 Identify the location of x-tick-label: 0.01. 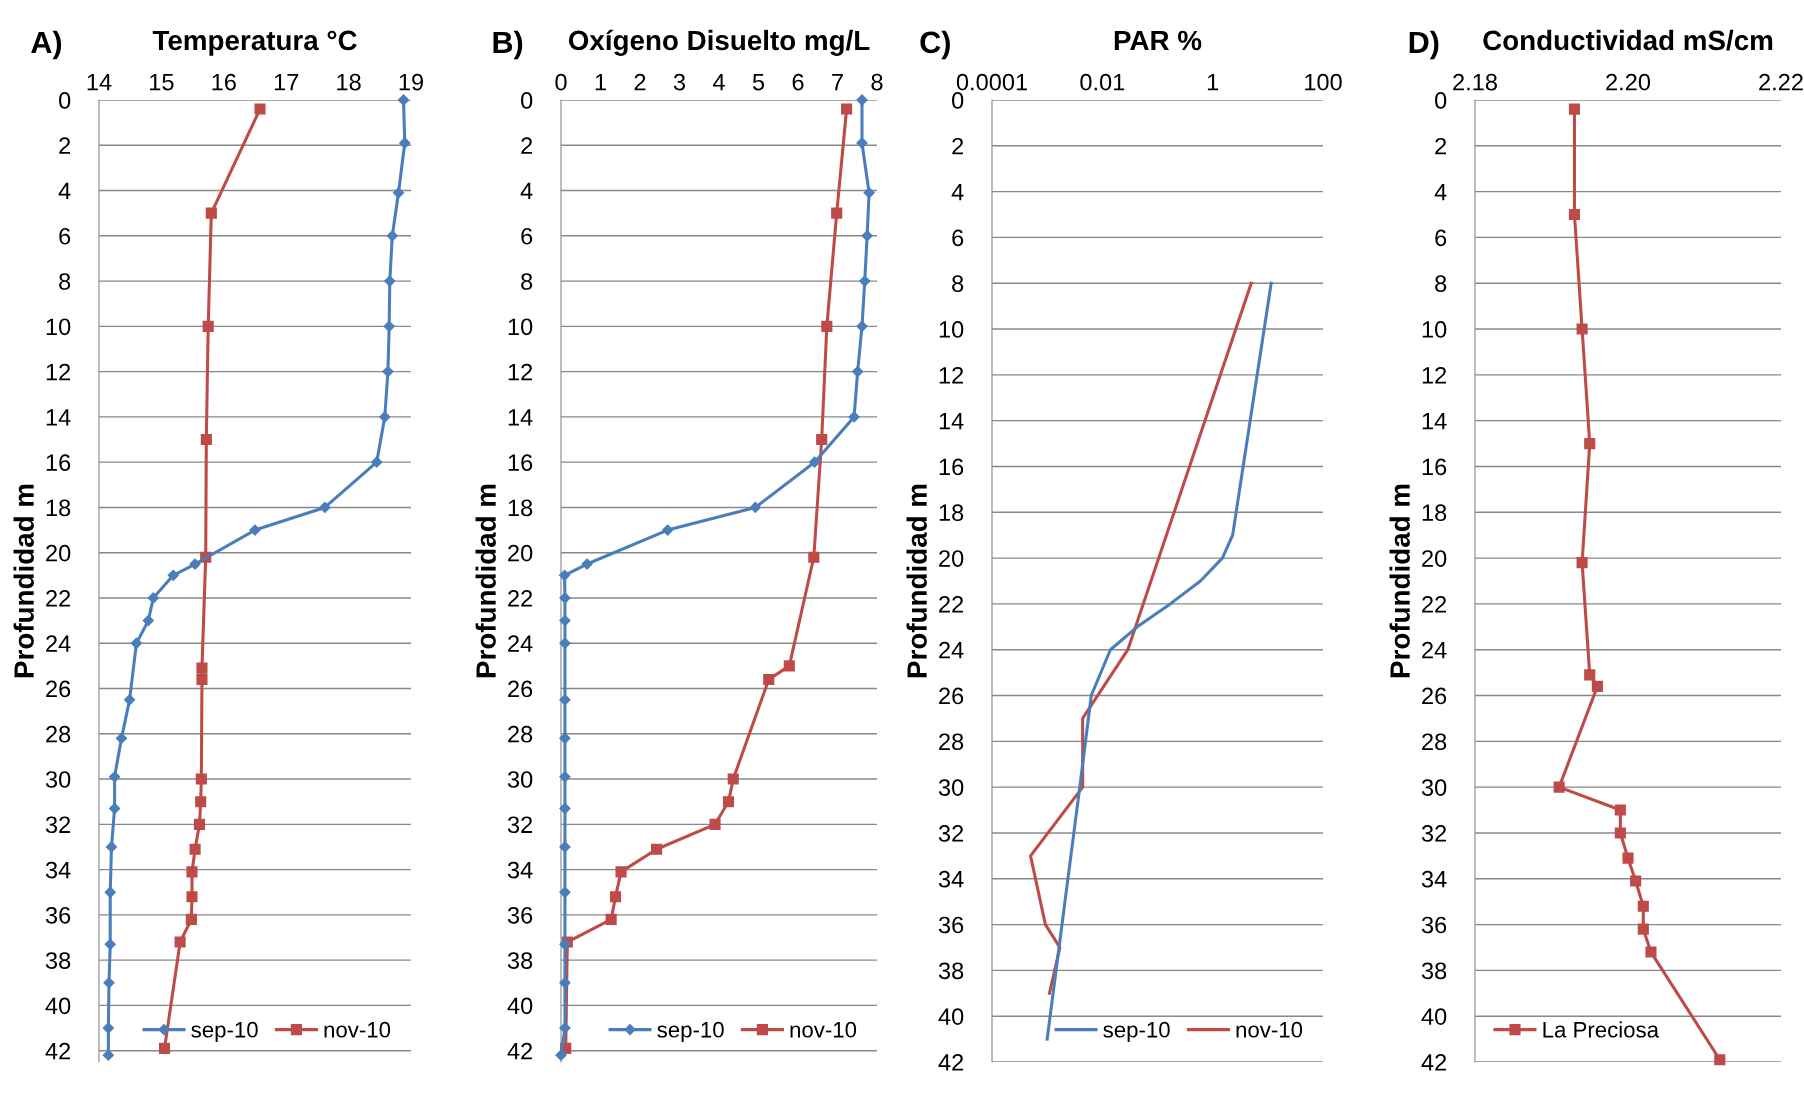
(1102, 82).